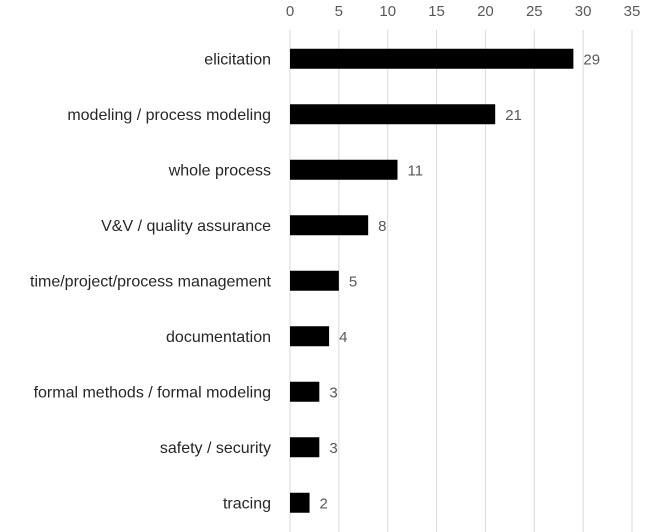 This screenshot has height=532, width=645. What do you see at coordinates (382, 226) in the screenshot?
I see `data-label: 8` at bounding box center [382, 226].